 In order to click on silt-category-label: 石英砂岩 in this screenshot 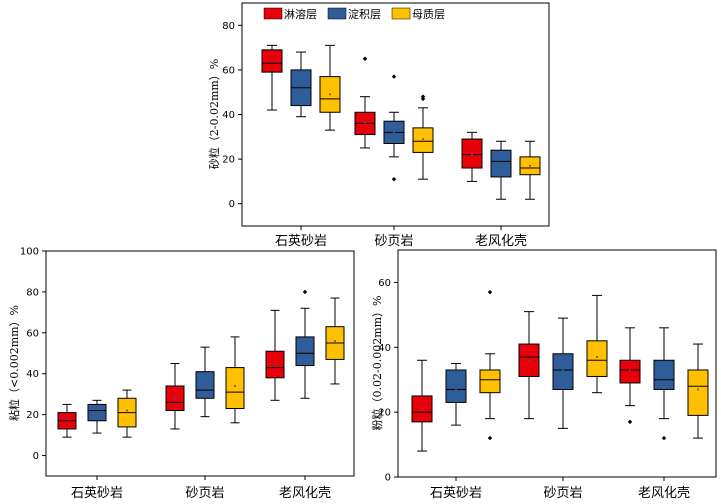, I will do `click(456, 493)`.